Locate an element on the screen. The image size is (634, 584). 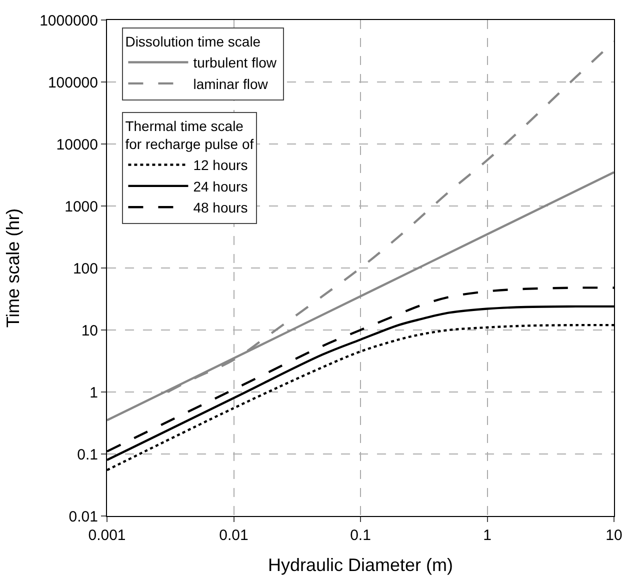
y-tick-label: 1000000 is located at coordinates (69, 21).